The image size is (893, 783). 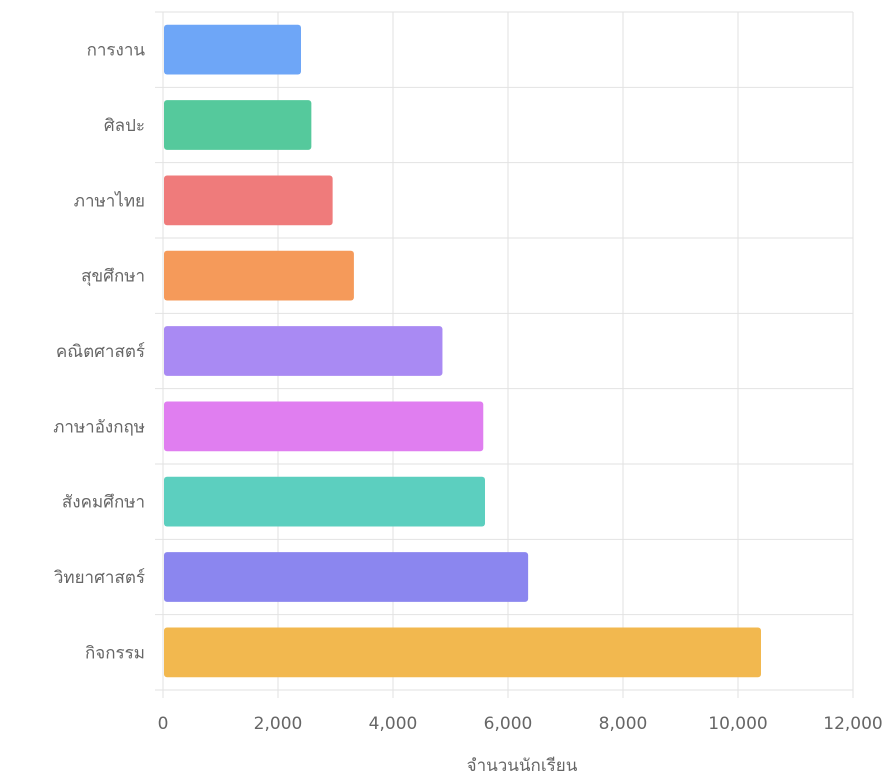 What do you see at coordinates (113, 277) in the screenshot?
I see `category-label: สุขศึกษา` at bounding box center [113, 277].